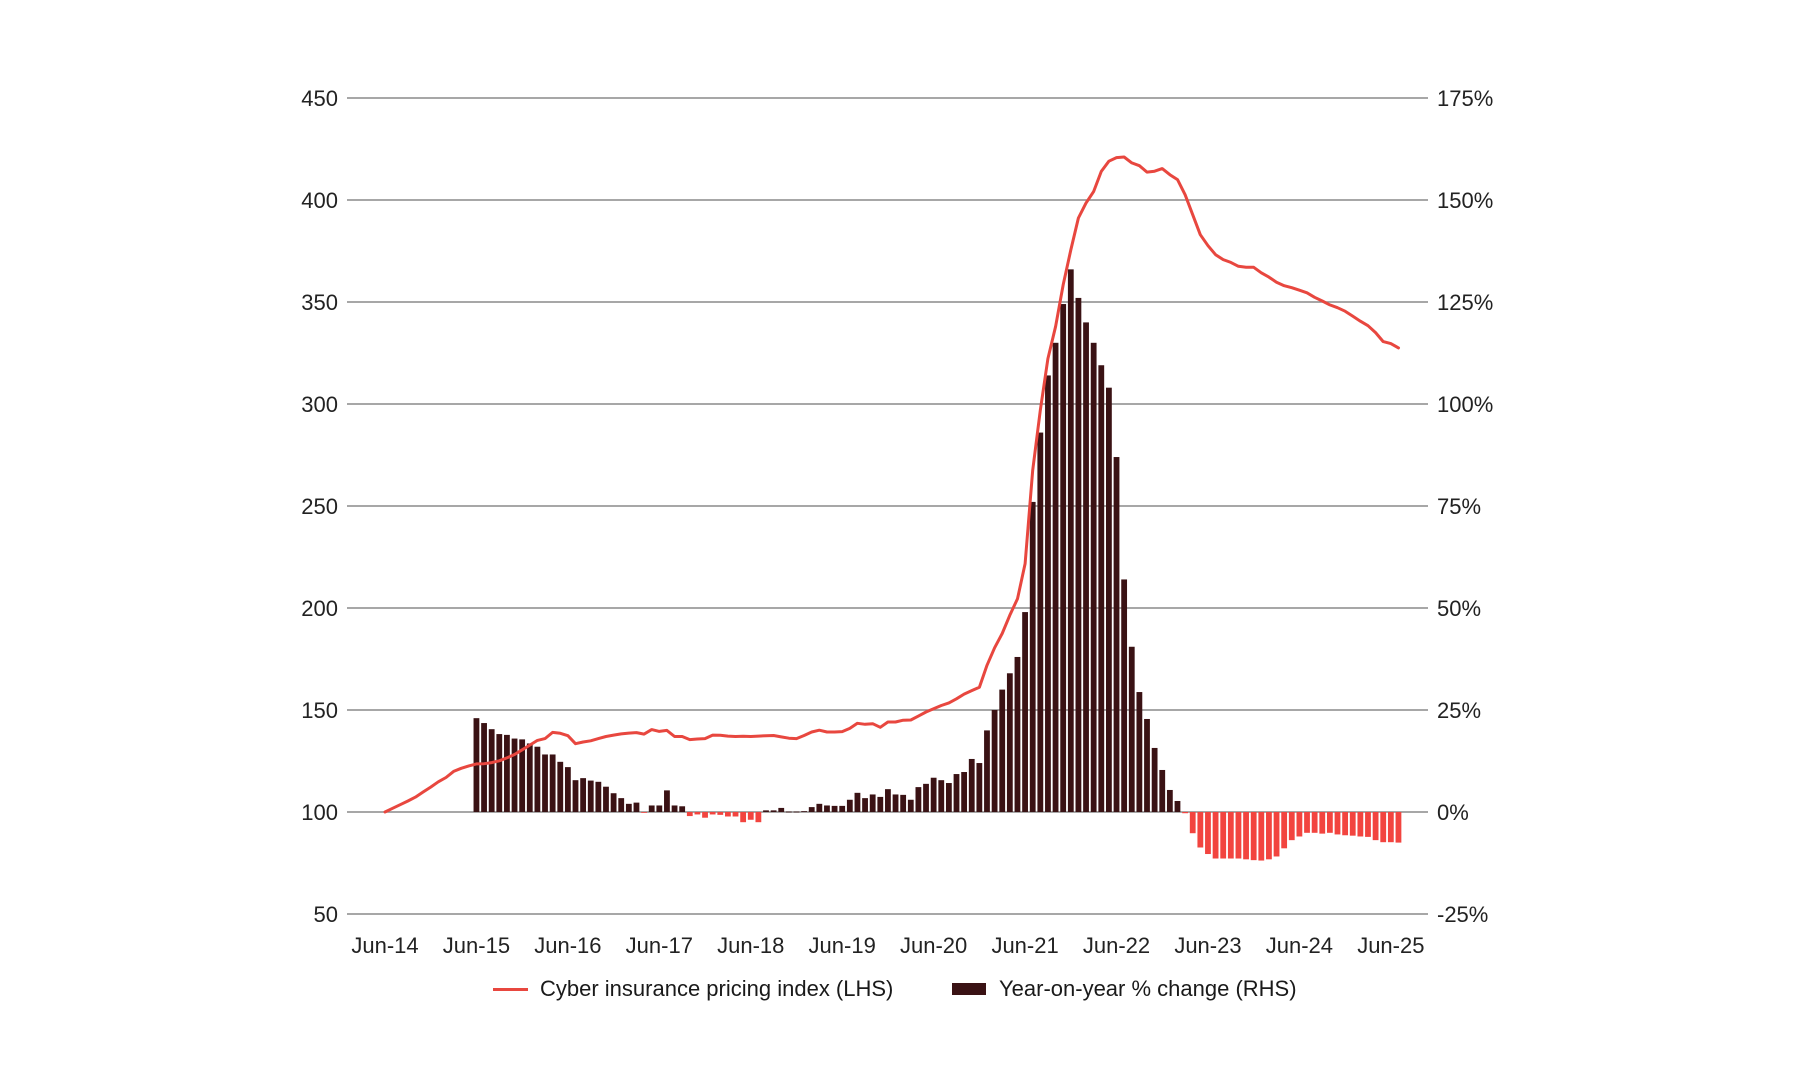 This screenshot has width=1800, height=1083. I want to click on left-tick-label: 350, so click(319, 302).